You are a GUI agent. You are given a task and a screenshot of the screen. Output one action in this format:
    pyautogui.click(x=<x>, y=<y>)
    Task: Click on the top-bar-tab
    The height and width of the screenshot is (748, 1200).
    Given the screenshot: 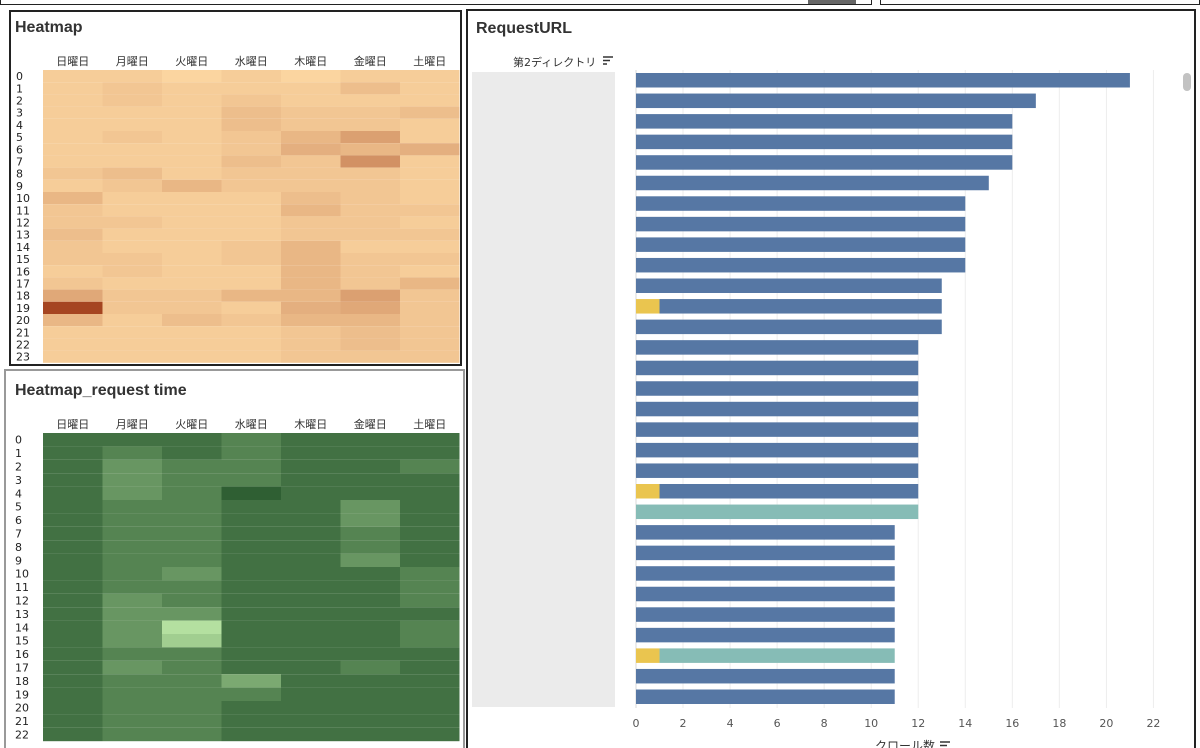 What is the action you would take?
    pyautogui.click(x=832, y=2)
    